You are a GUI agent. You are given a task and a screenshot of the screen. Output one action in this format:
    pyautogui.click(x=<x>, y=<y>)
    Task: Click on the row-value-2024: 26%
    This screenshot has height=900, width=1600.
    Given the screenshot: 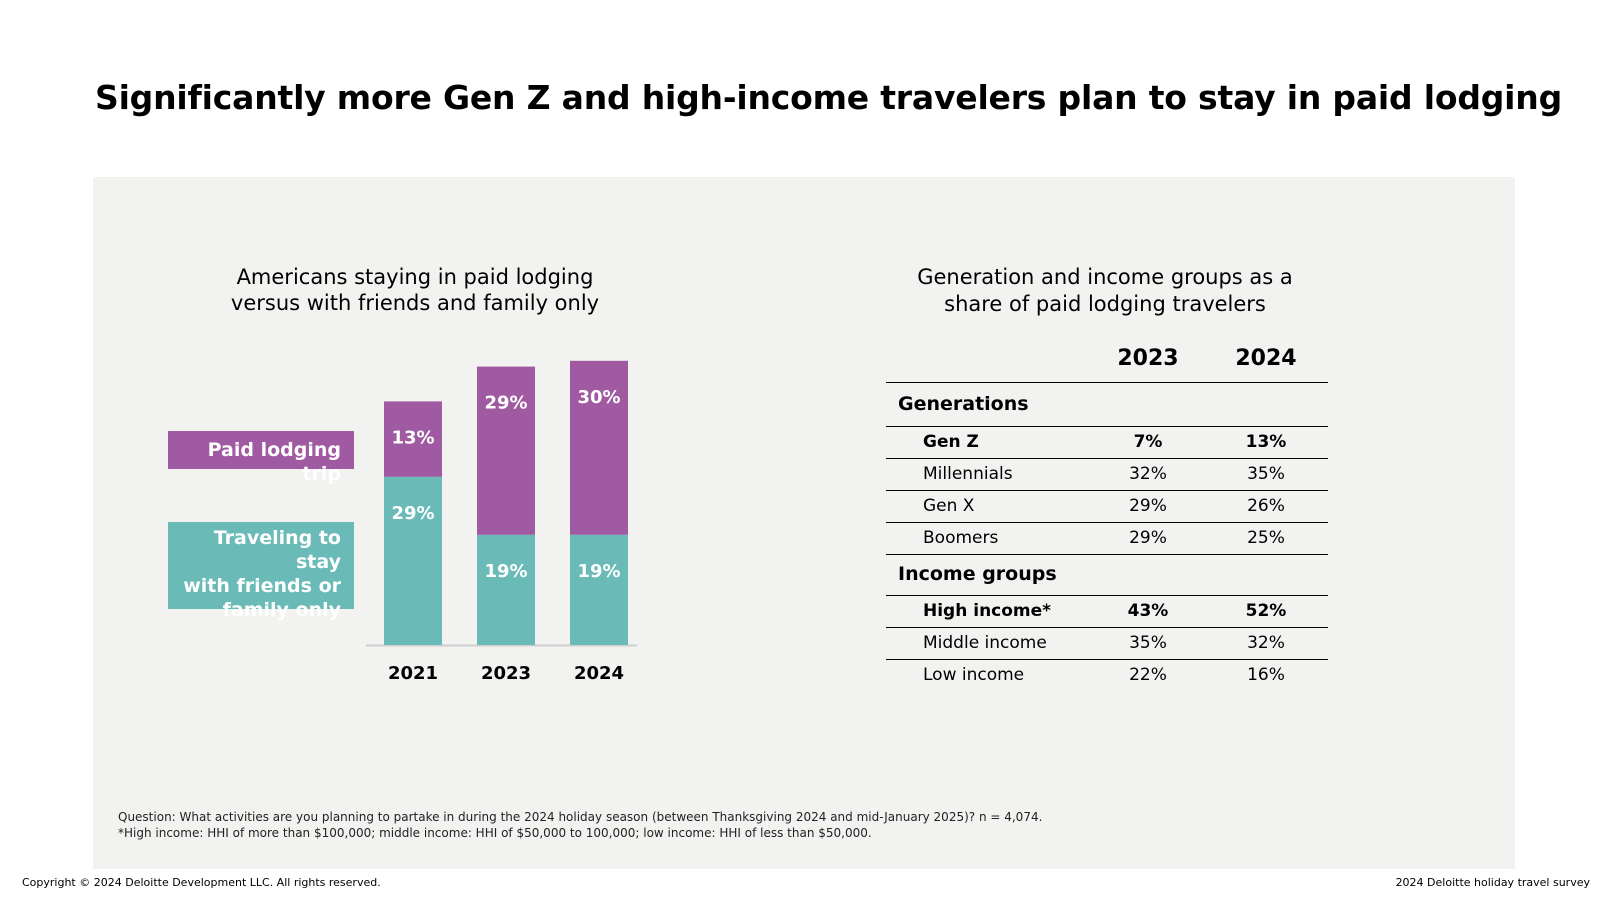 What is the action you would take?
    pyautogui.click(x=1266, y=506)
    